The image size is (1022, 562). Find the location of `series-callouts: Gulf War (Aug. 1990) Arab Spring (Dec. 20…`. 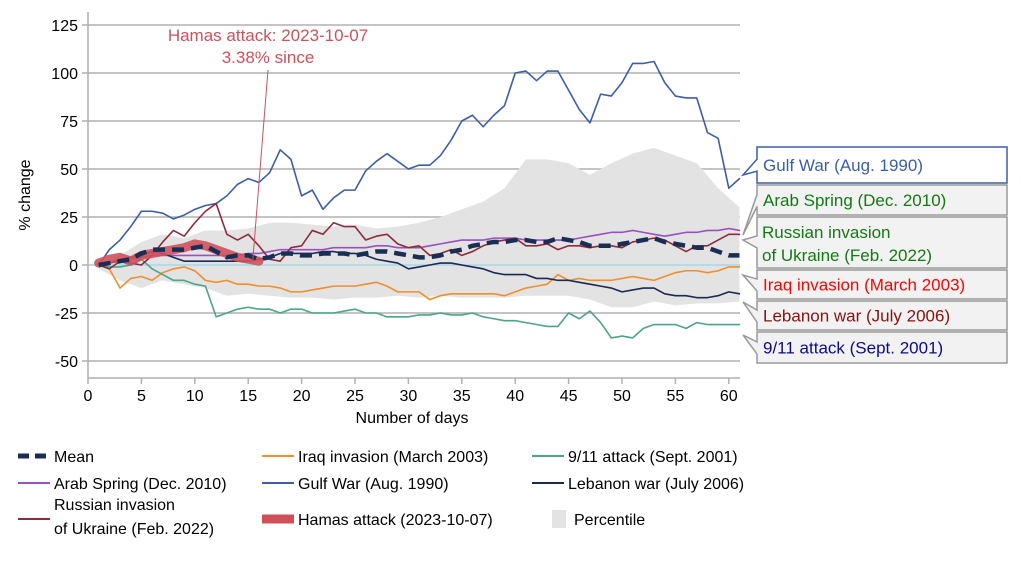

series-callouts: Gulf War (Aug. 1990) Arab Spring (Dec. 20… is located at coordinates (874, 255).